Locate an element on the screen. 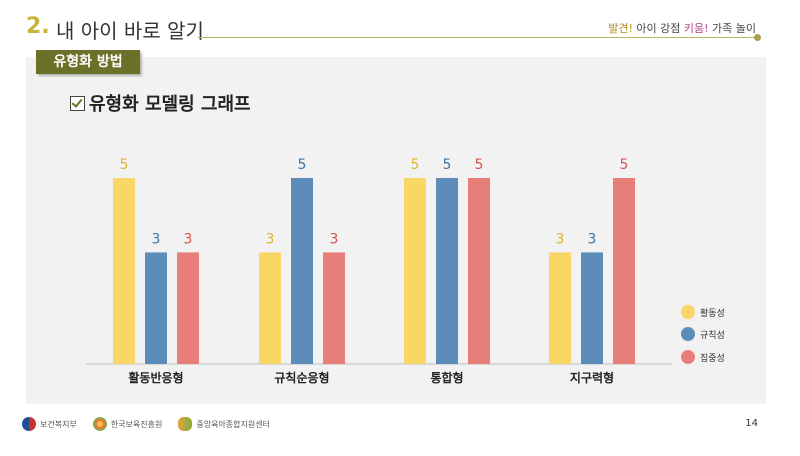  legend-label: 활동성 is located at coordinates (712, 313).